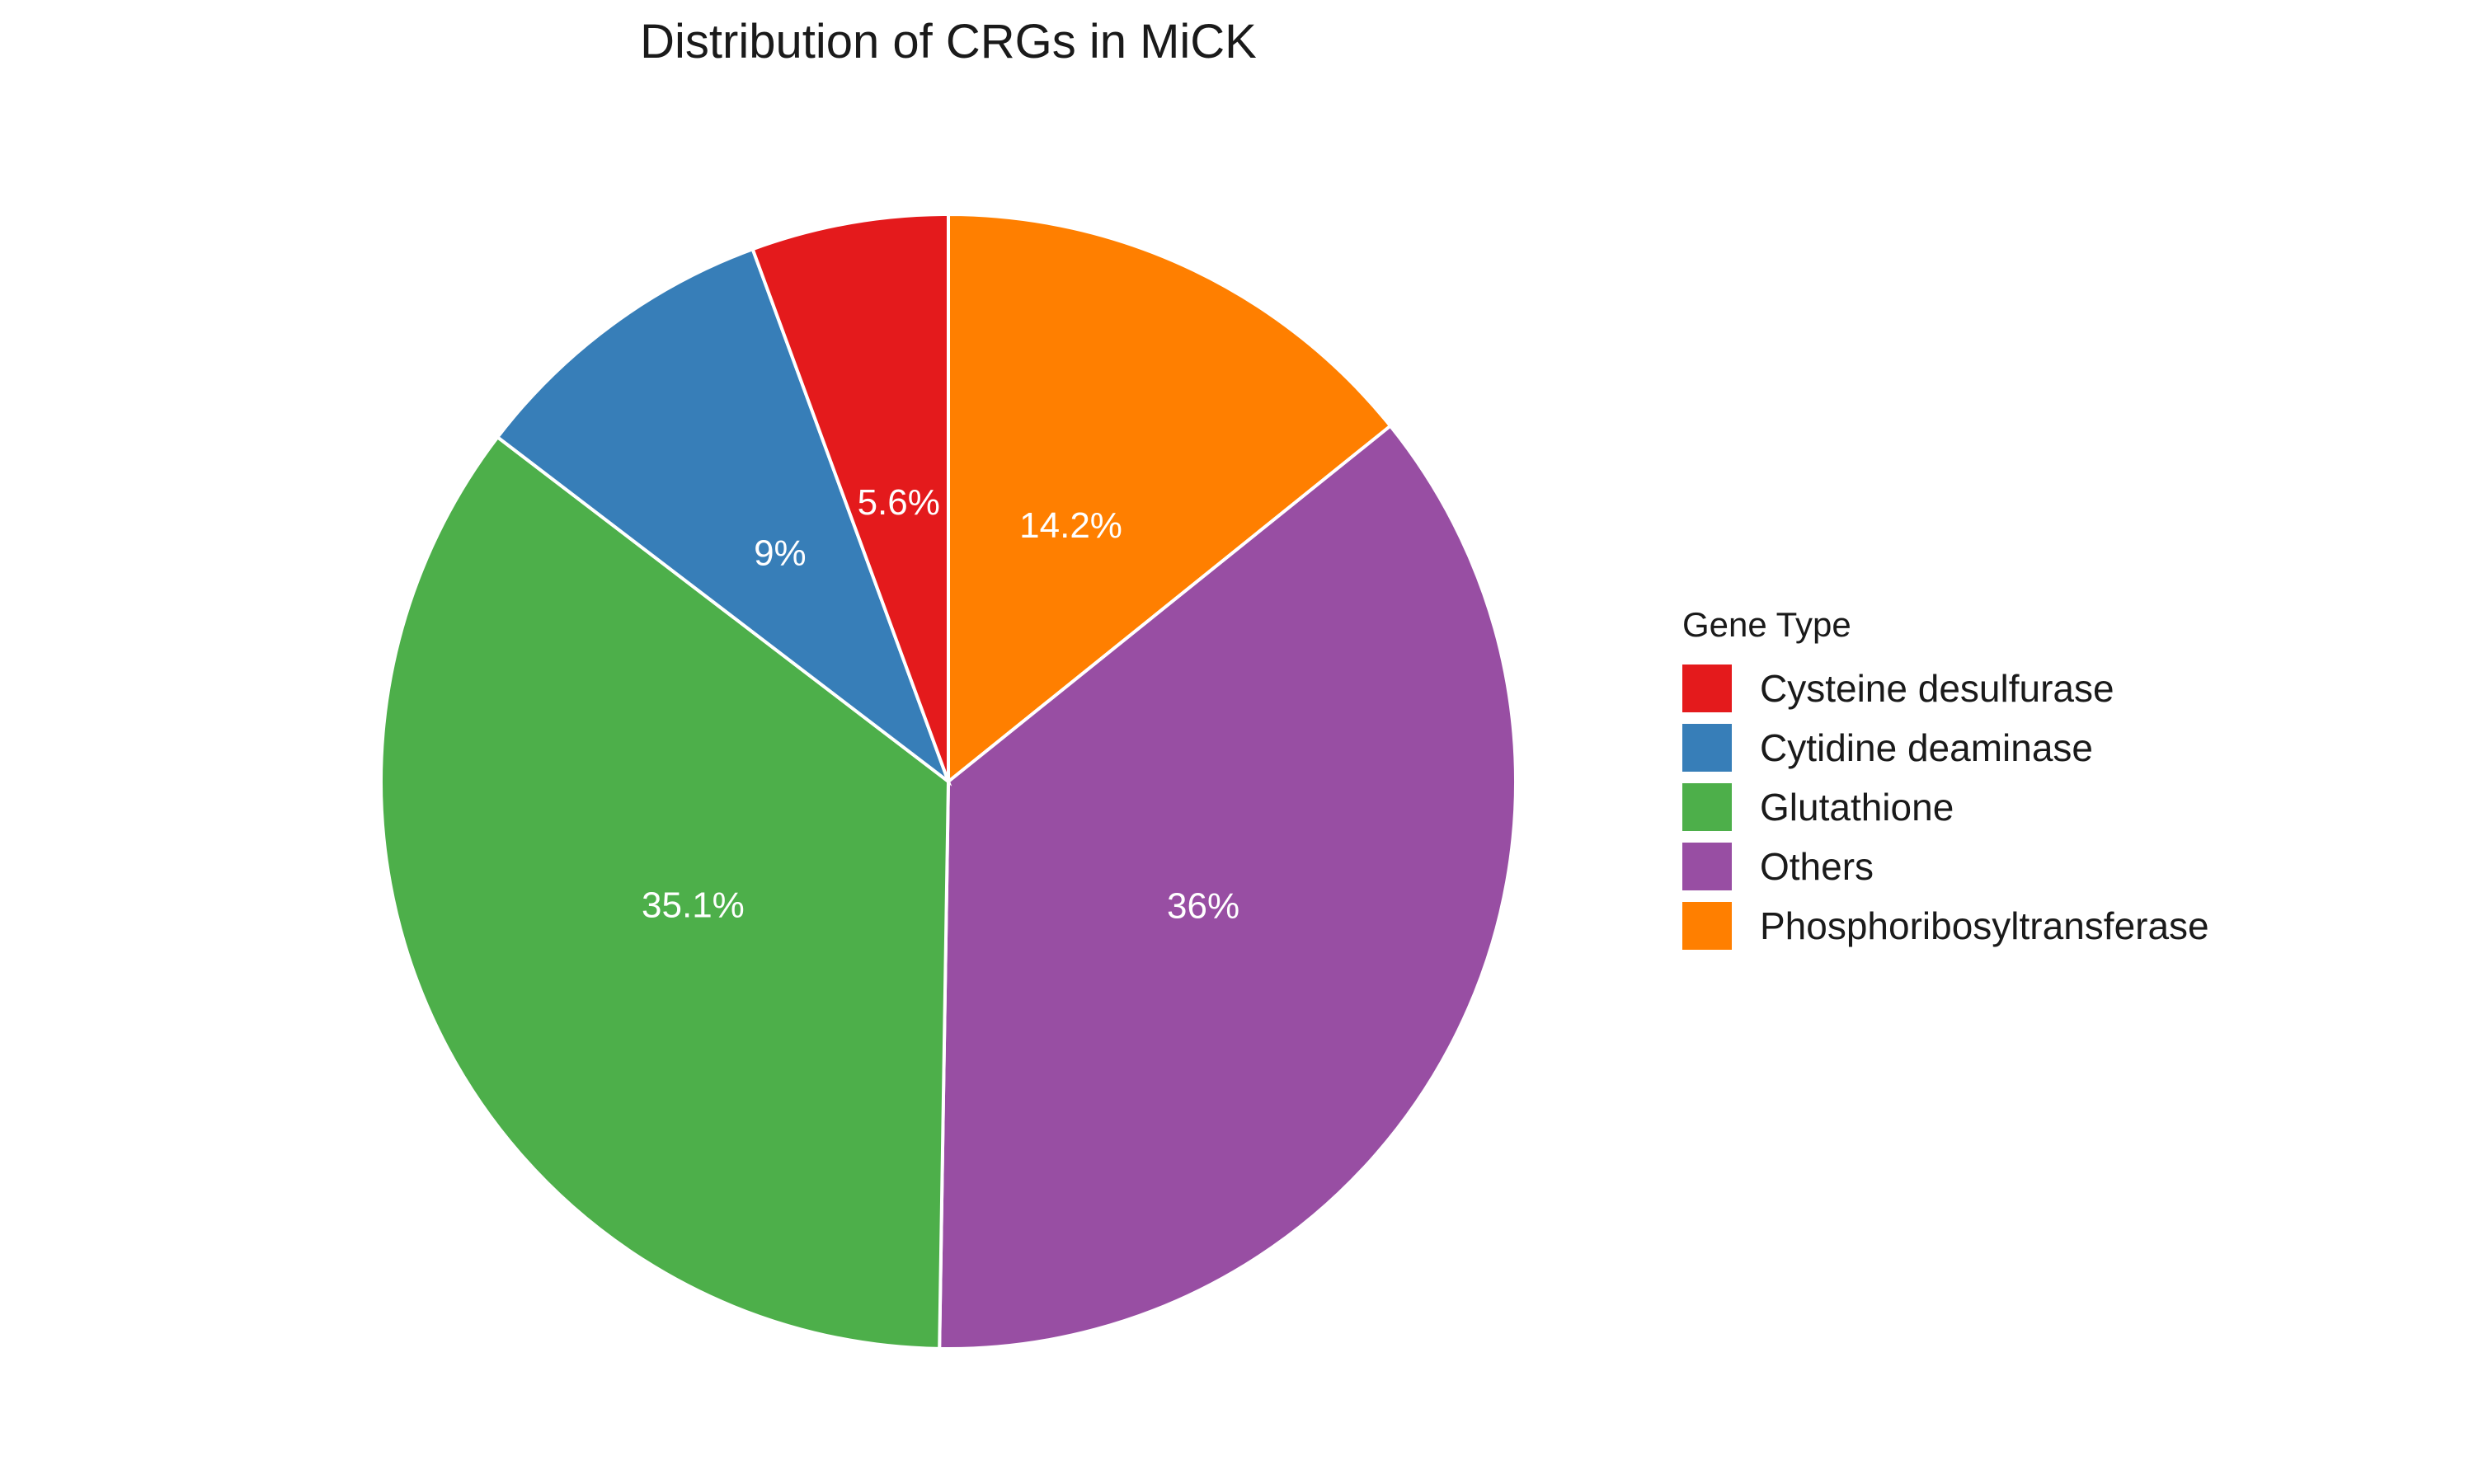 This screenshot has height=1484, width=2474. What do you see at coordinates (1926, 747) in the screenshot?
I see `legend-label-cytidine-deaminase: Cytidine deaminase` at bounding box center [1926, 747].